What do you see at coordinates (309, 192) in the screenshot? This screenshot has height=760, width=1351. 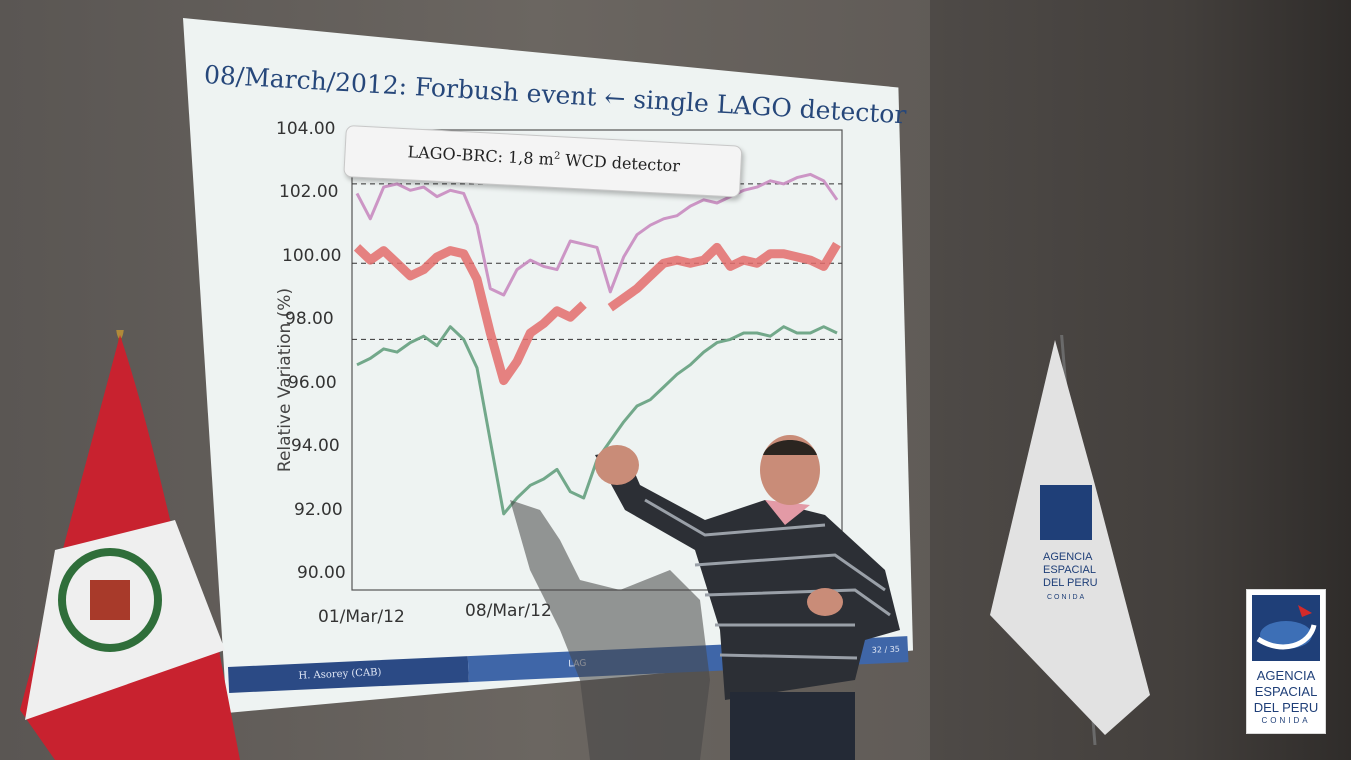 I see `y-tick-label: 102.00` at bounding box center [309, 192].